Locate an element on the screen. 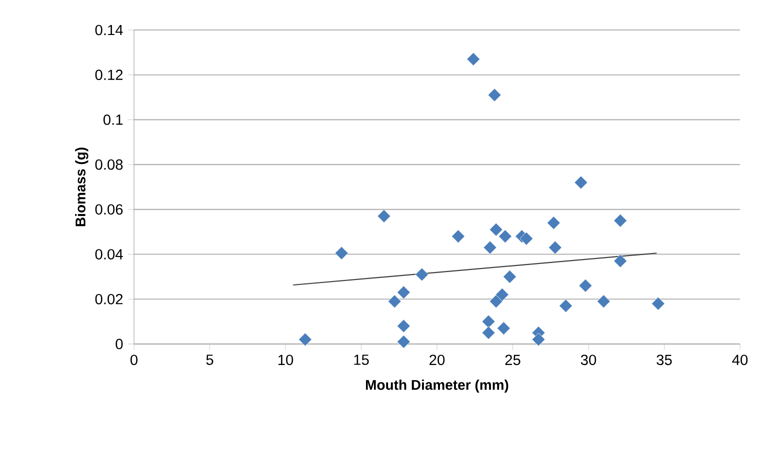  x-tick-label: 5 is located at coordinates (210, 359).